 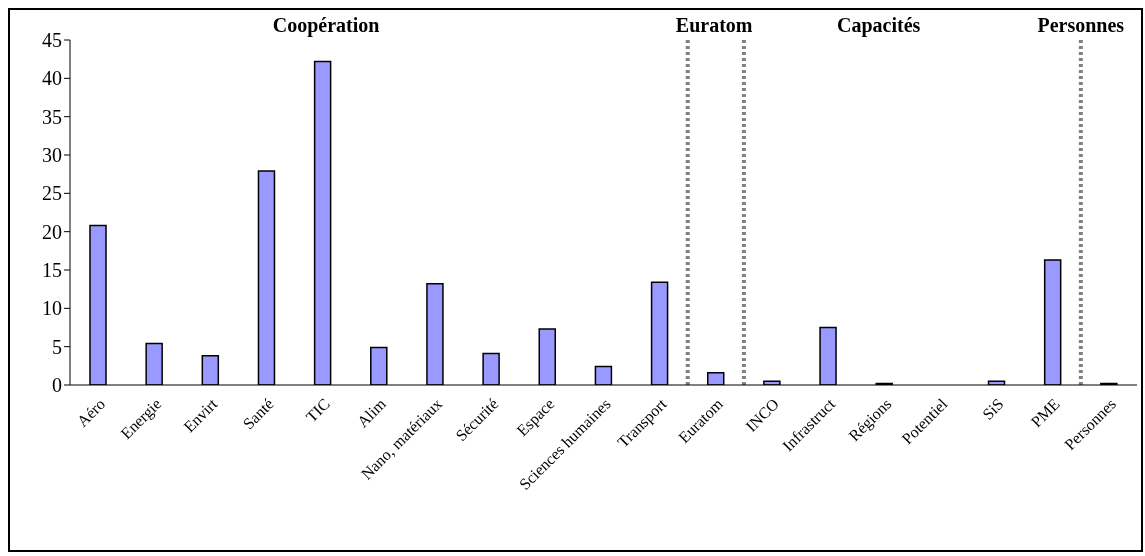 What do you see at coordinates (714, 25) in the screenshot?
I see `text: Euratom` at bounding box center [714, 25].